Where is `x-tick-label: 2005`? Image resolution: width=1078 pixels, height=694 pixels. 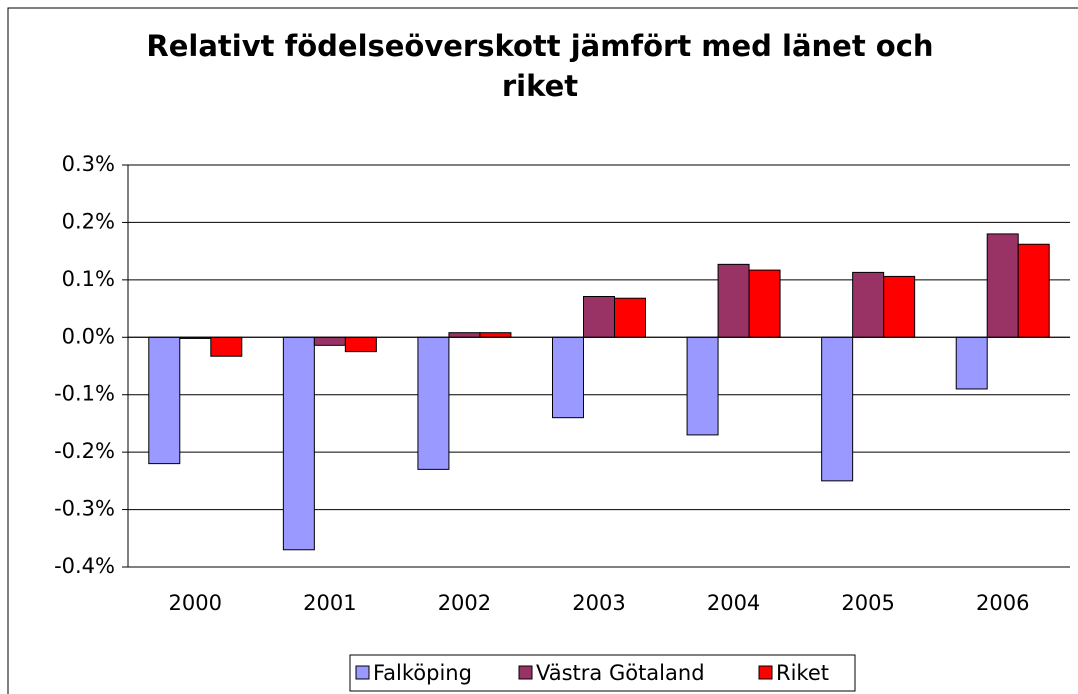 x-tick-label: 2005 is located at coordinates (867, 603).